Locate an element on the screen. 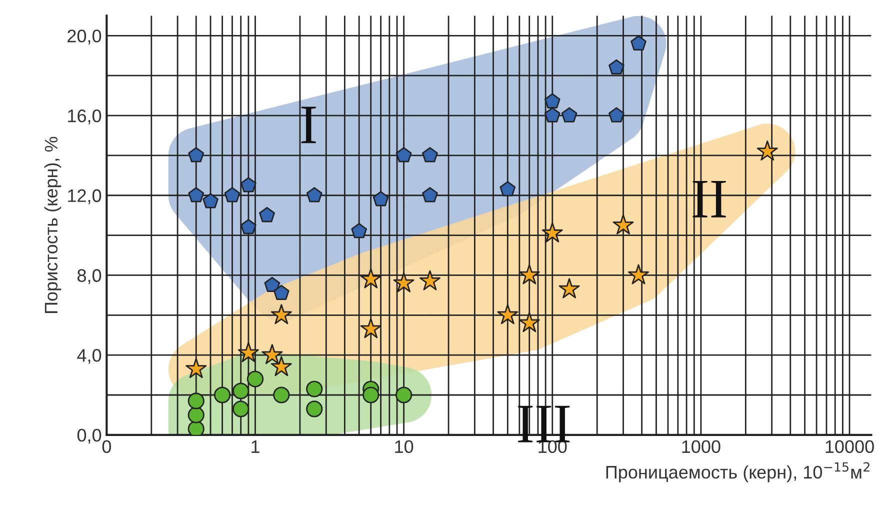  y-tick-label: 20,0 is located at coordinates (85, 37).